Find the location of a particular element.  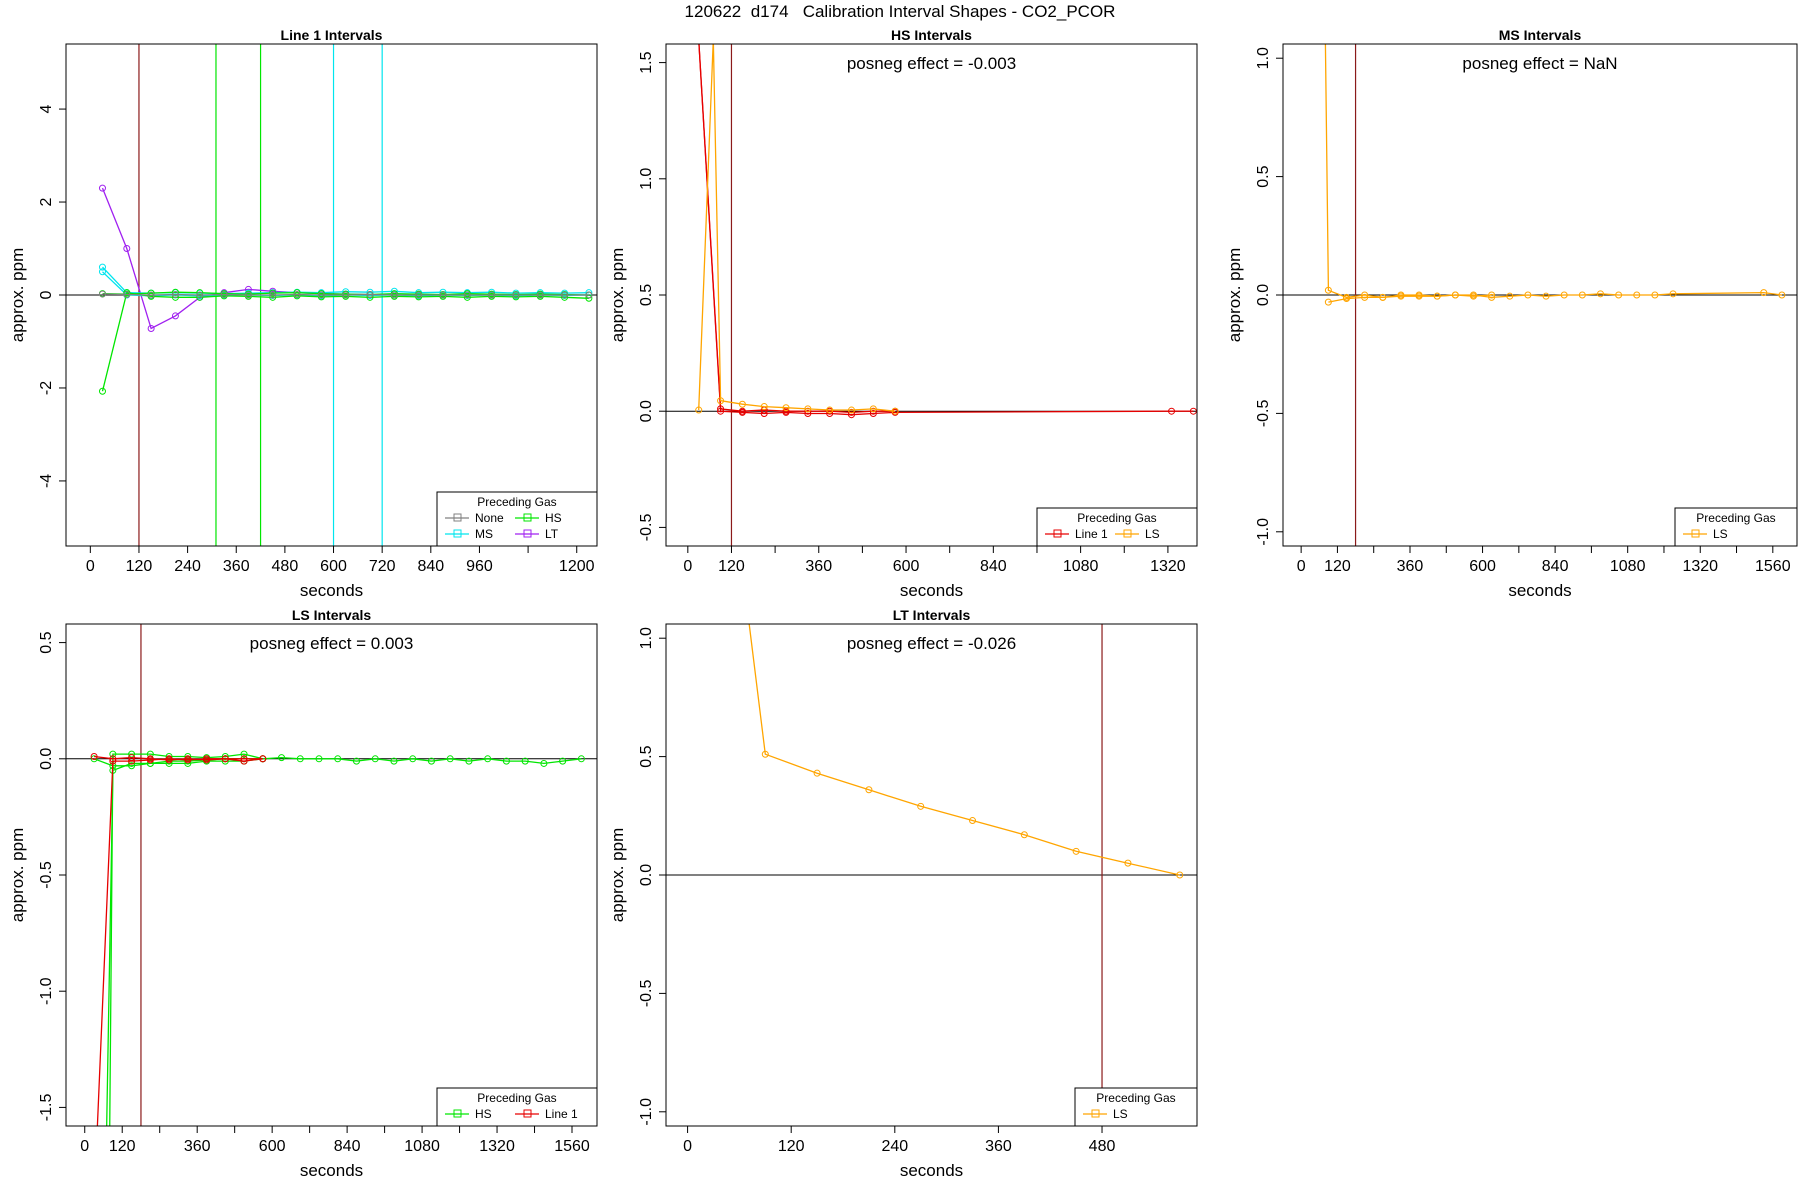

y-tick-label: 2 is located at coordinates (46, 201).